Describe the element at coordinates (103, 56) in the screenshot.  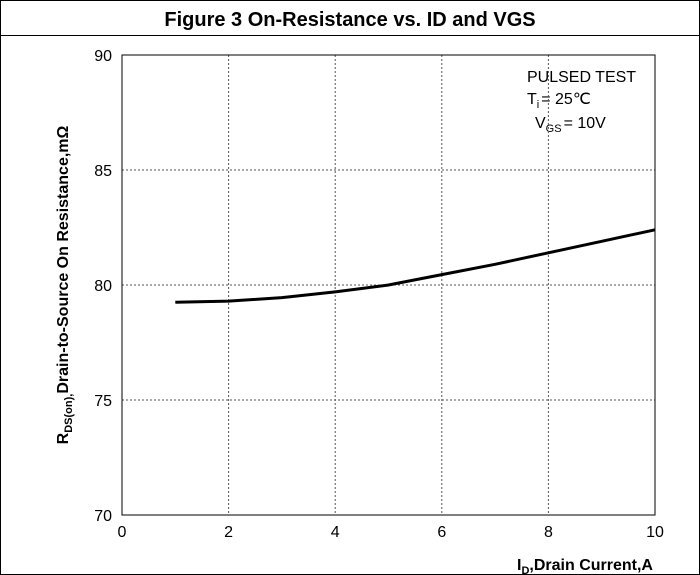
I see `y-tick-label: 90` at that location.